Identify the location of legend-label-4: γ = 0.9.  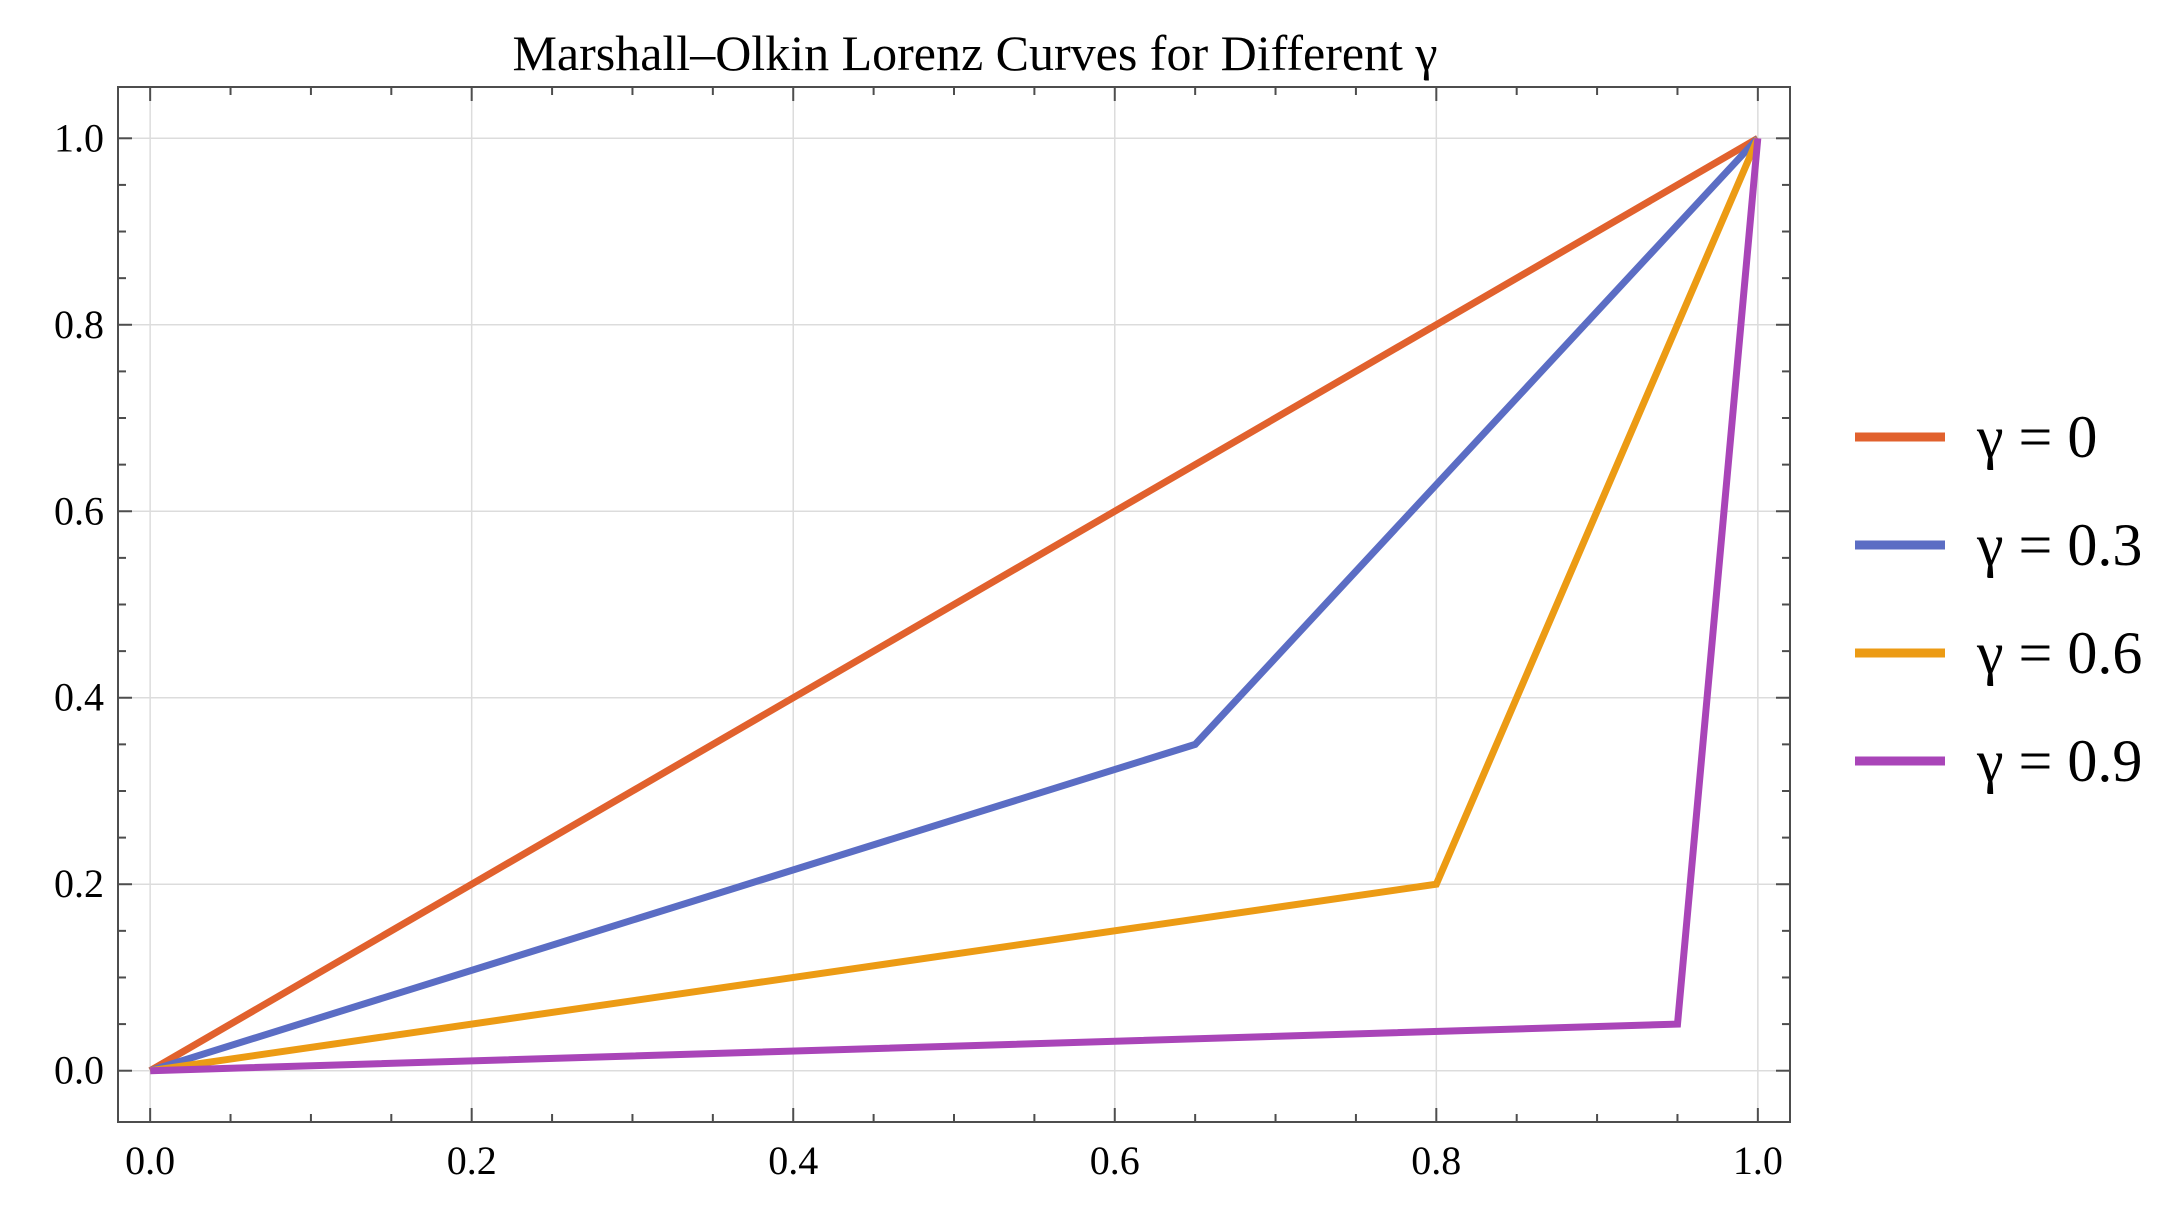
(2059, 761).